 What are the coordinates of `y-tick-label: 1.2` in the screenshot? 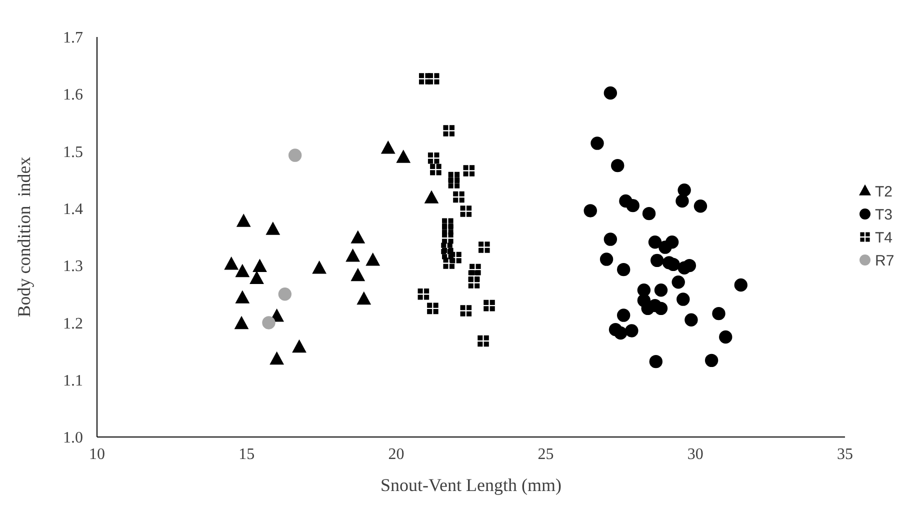 It's located at (73, 323).